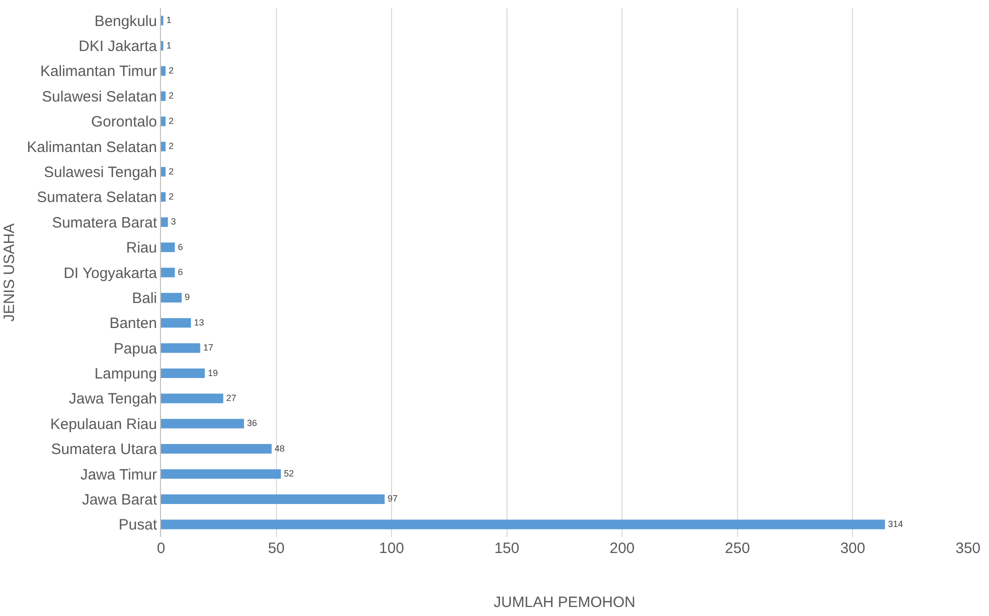 This screenshot has height=616, width=989. Describe the element at coordinates (105, 223) in the screenshot. I see `y-tick-label: Sumatera Barat` at that location.